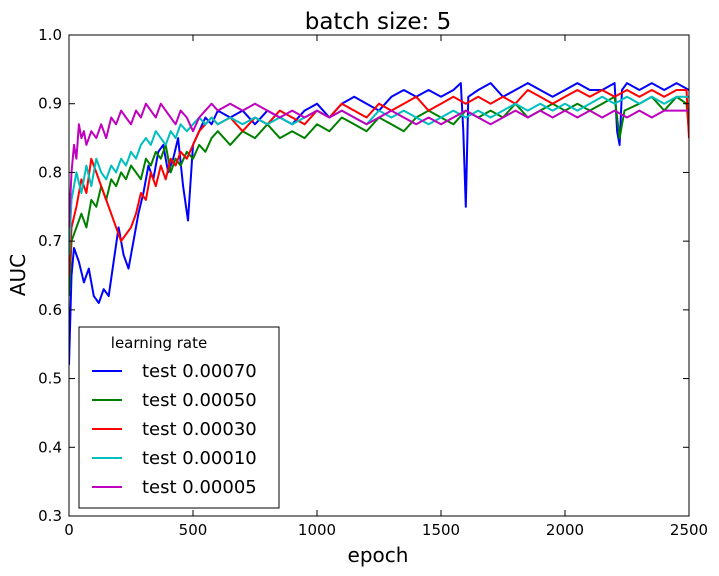 The image size is (719, 576). Describe the element at coordinates (378, 555) in the screenshot. I see `x-axis-label: epoch` at that location.